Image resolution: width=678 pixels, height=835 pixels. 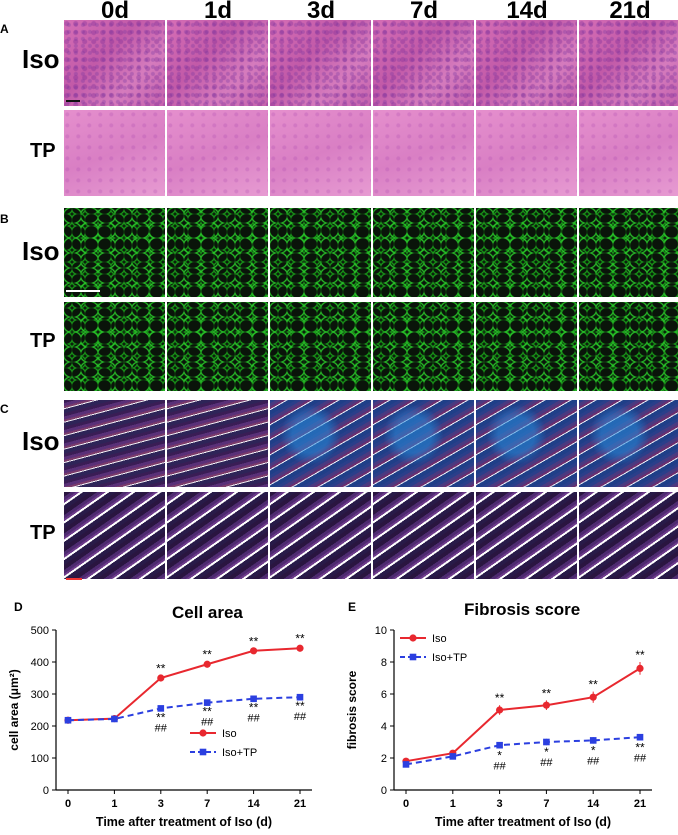 I want to click on panel-letter-d: D, so click(x=18, y=607).